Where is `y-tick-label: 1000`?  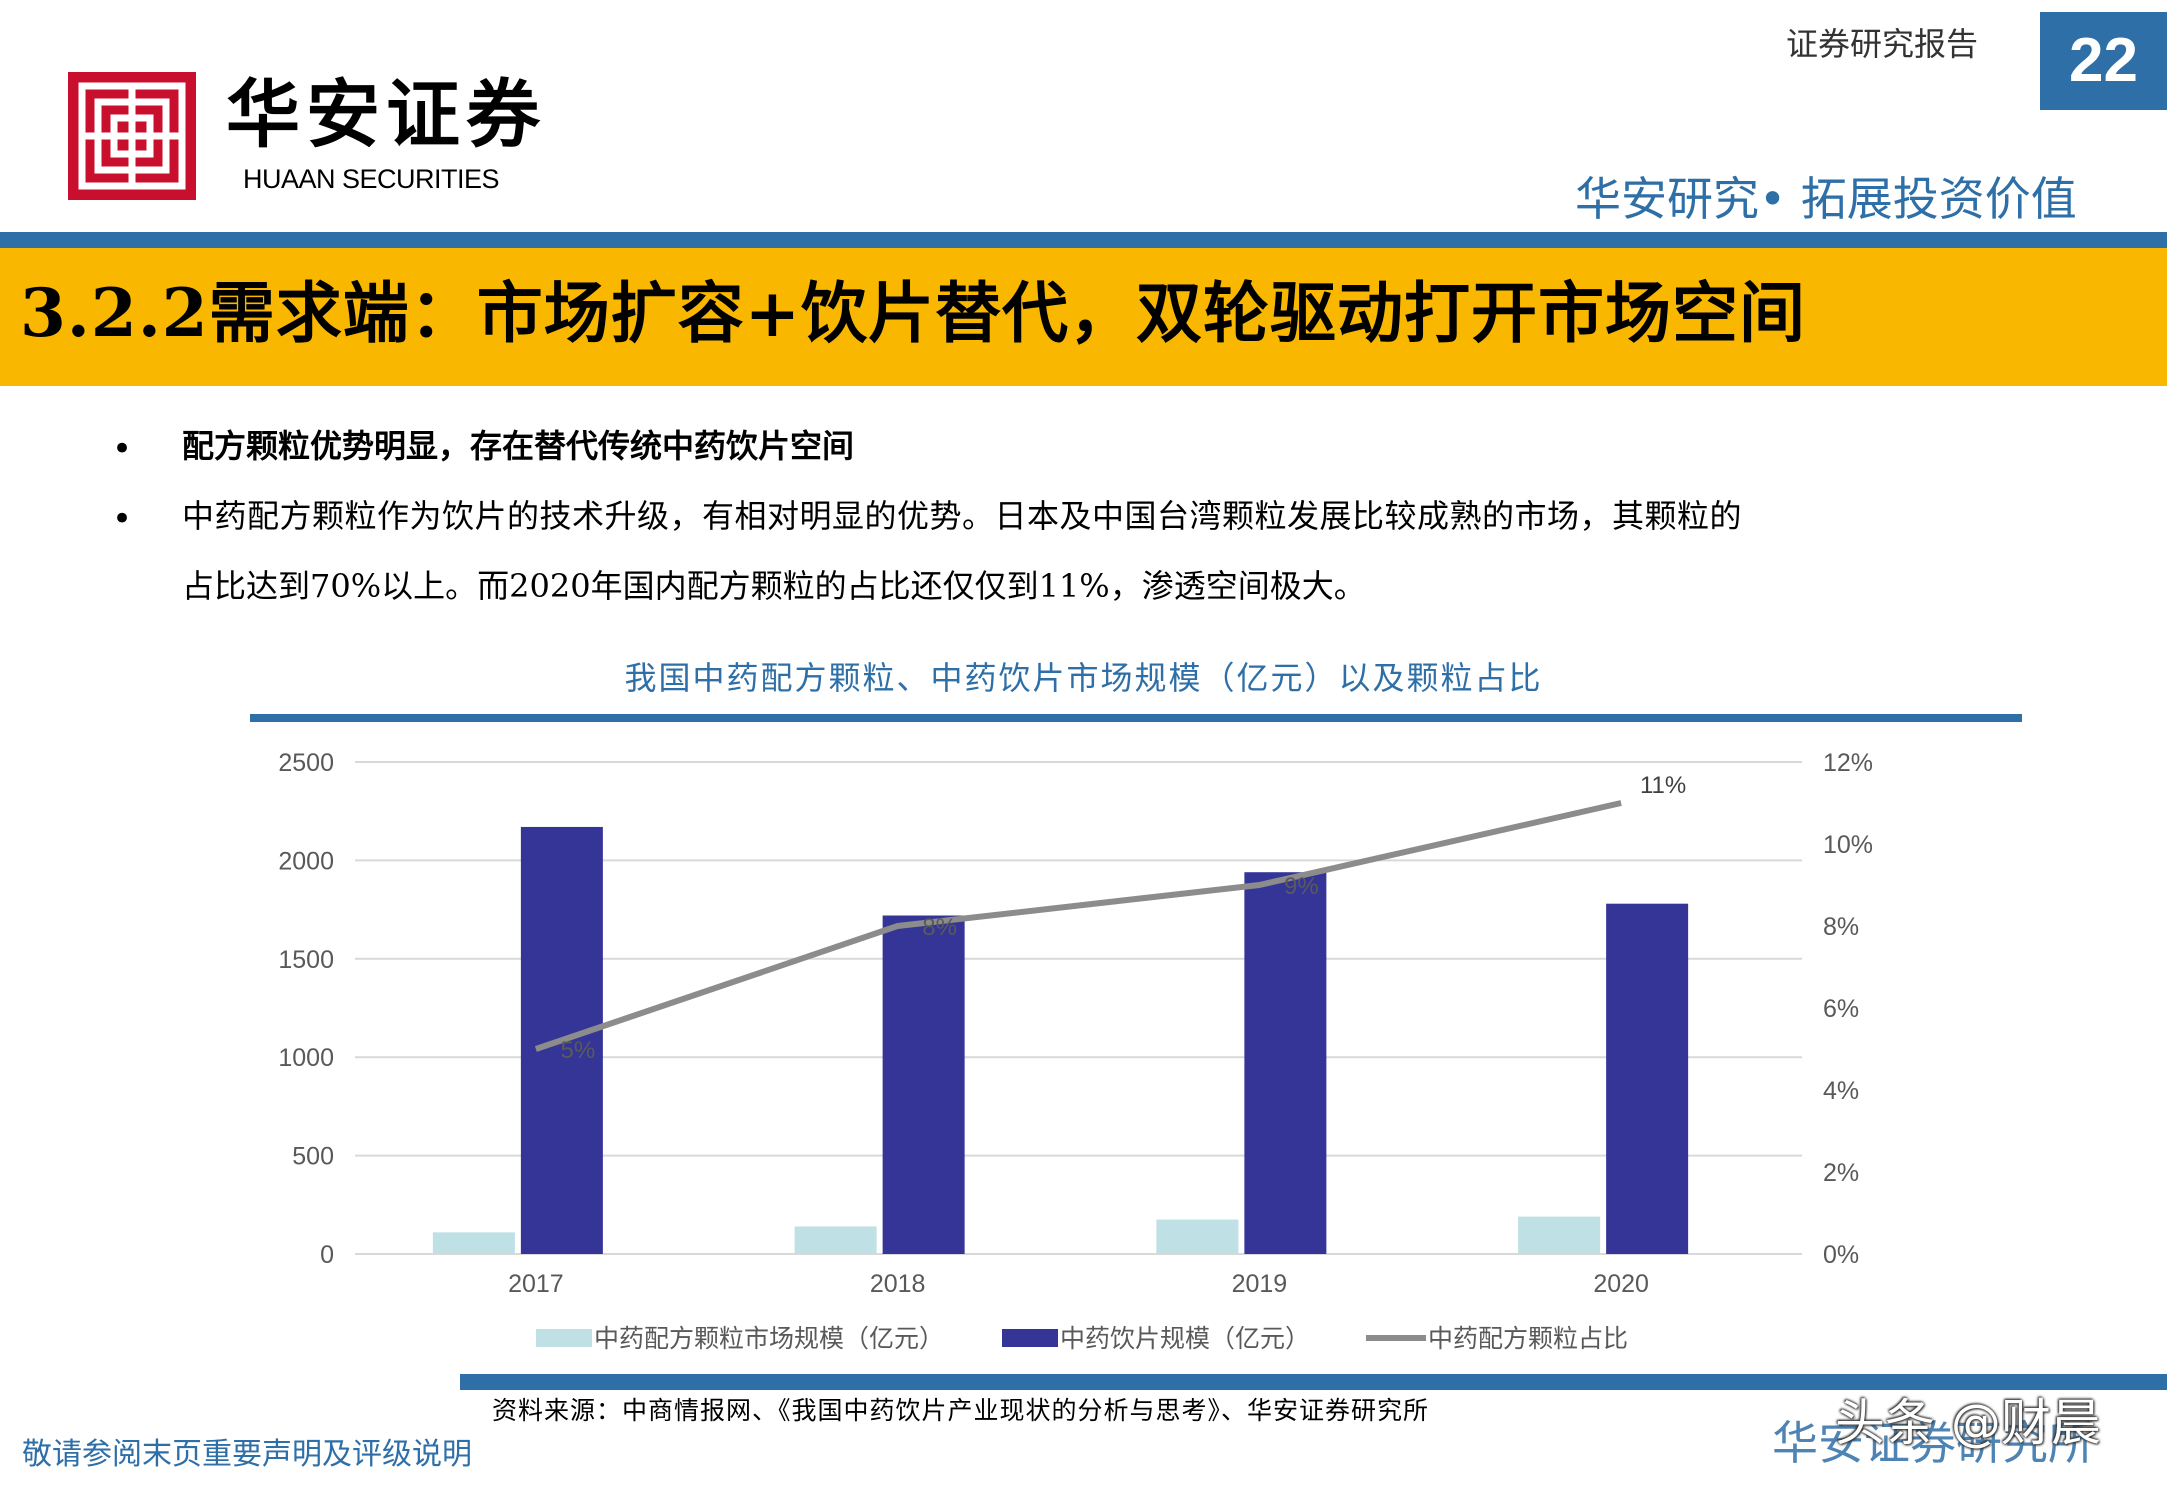
y-tick-label: 1000 is located at coordinates (306, 1058).